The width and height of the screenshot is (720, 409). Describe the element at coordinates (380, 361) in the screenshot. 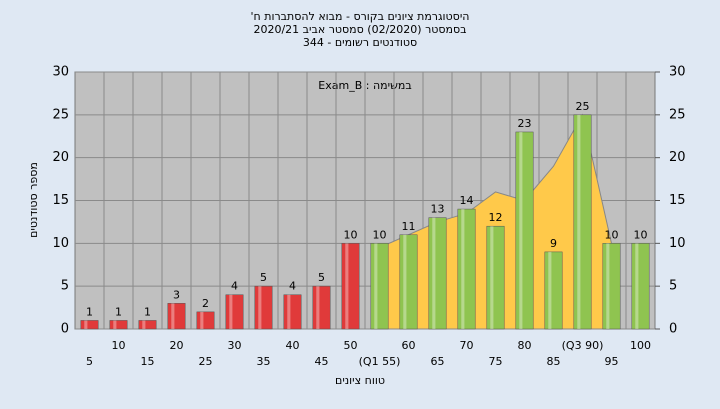

I see `x-tick-label: (Q1 55)` at that location.